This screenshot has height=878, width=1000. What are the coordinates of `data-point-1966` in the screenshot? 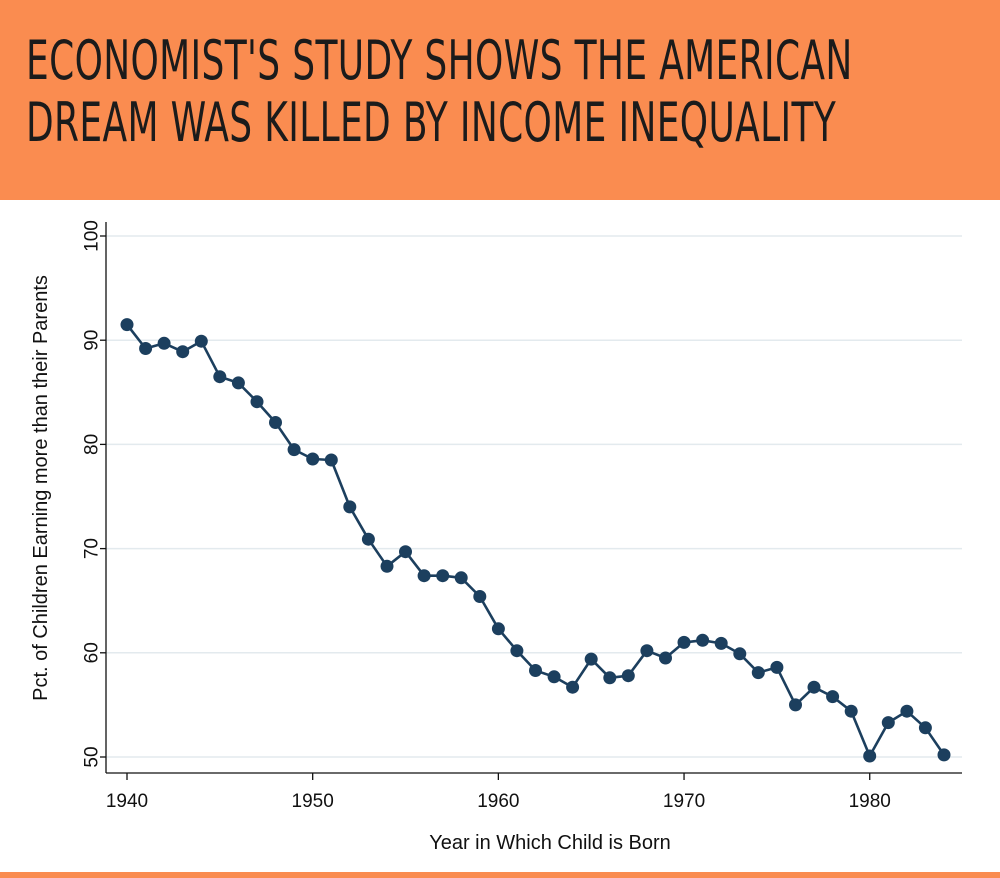 It's located at (610, 678).